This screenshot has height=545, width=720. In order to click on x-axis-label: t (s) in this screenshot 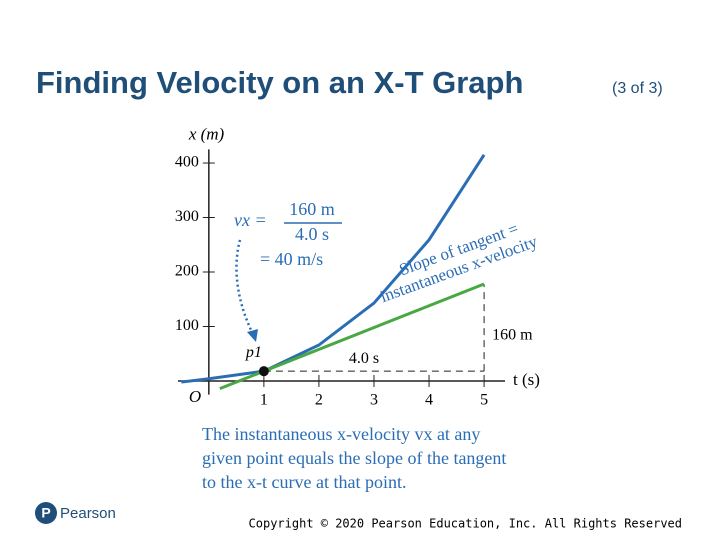, I will do `click(526, 379)`.